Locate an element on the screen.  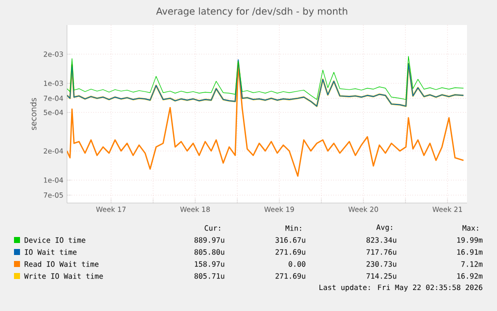
line-series is located at coordinates (265, 78).